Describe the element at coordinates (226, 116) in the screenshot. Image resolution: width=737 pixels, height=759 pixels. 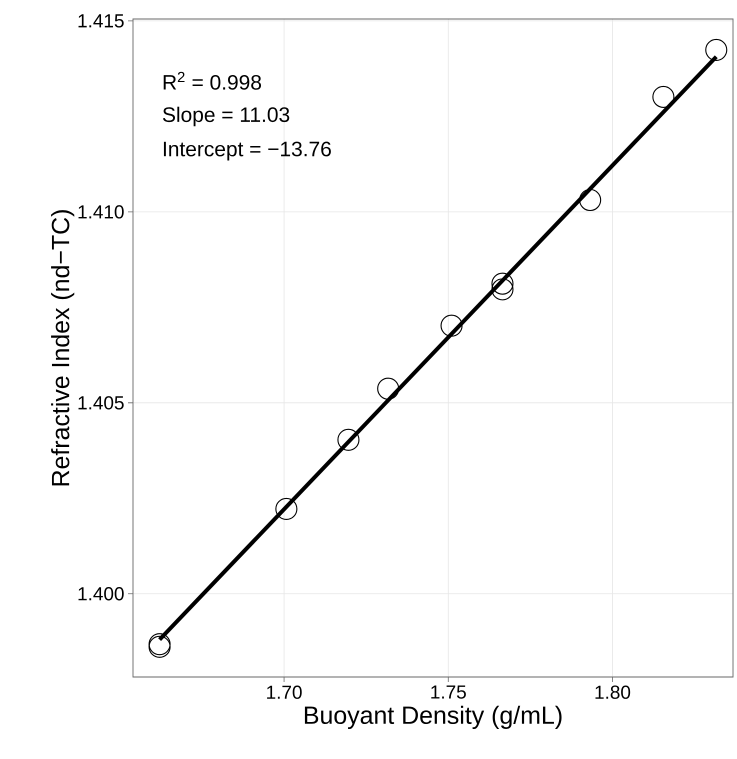
I see `annotation: Slope = 11.03` at that location.